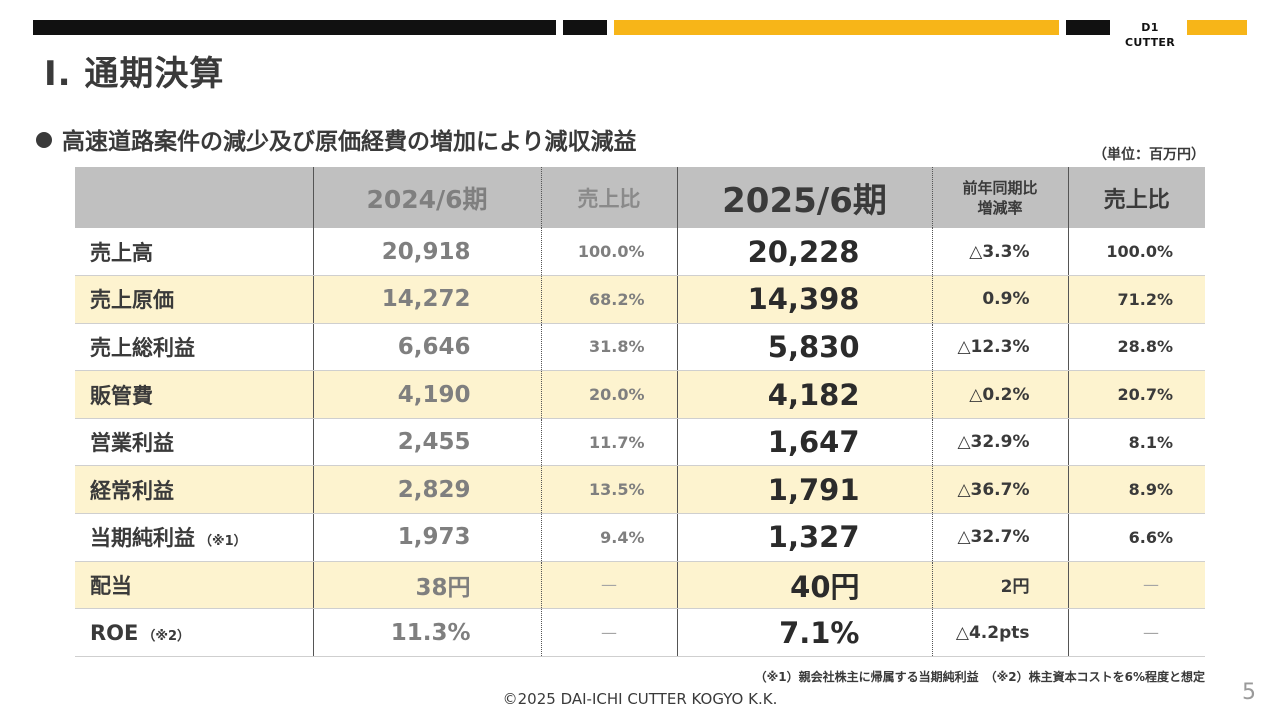 The height and width of the screenshot is (720, 1280). What do you see at coordinates (194, 197) in the screenshot?
I see `header-label` at bounding box center [194, 197].